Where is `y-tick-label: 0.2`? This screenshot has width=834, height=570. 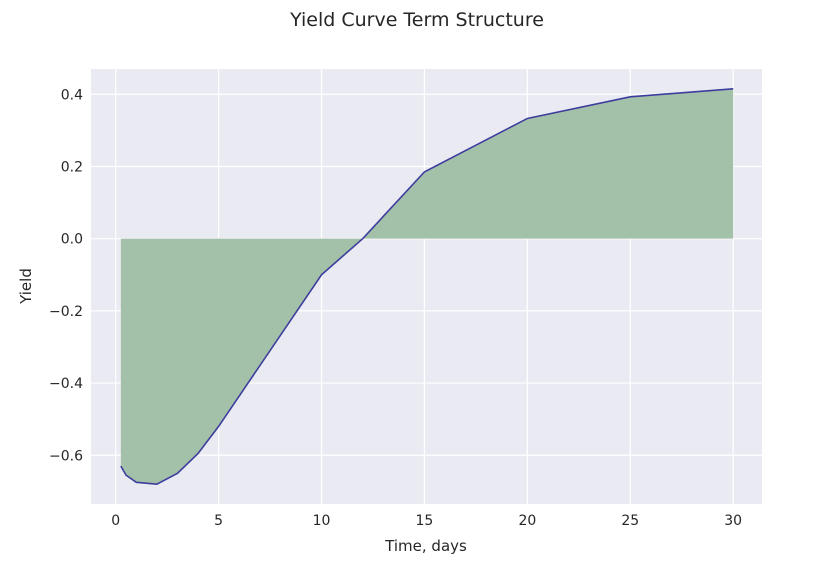
y-tick-label: 0.2 is located at coordinates (72, 167).